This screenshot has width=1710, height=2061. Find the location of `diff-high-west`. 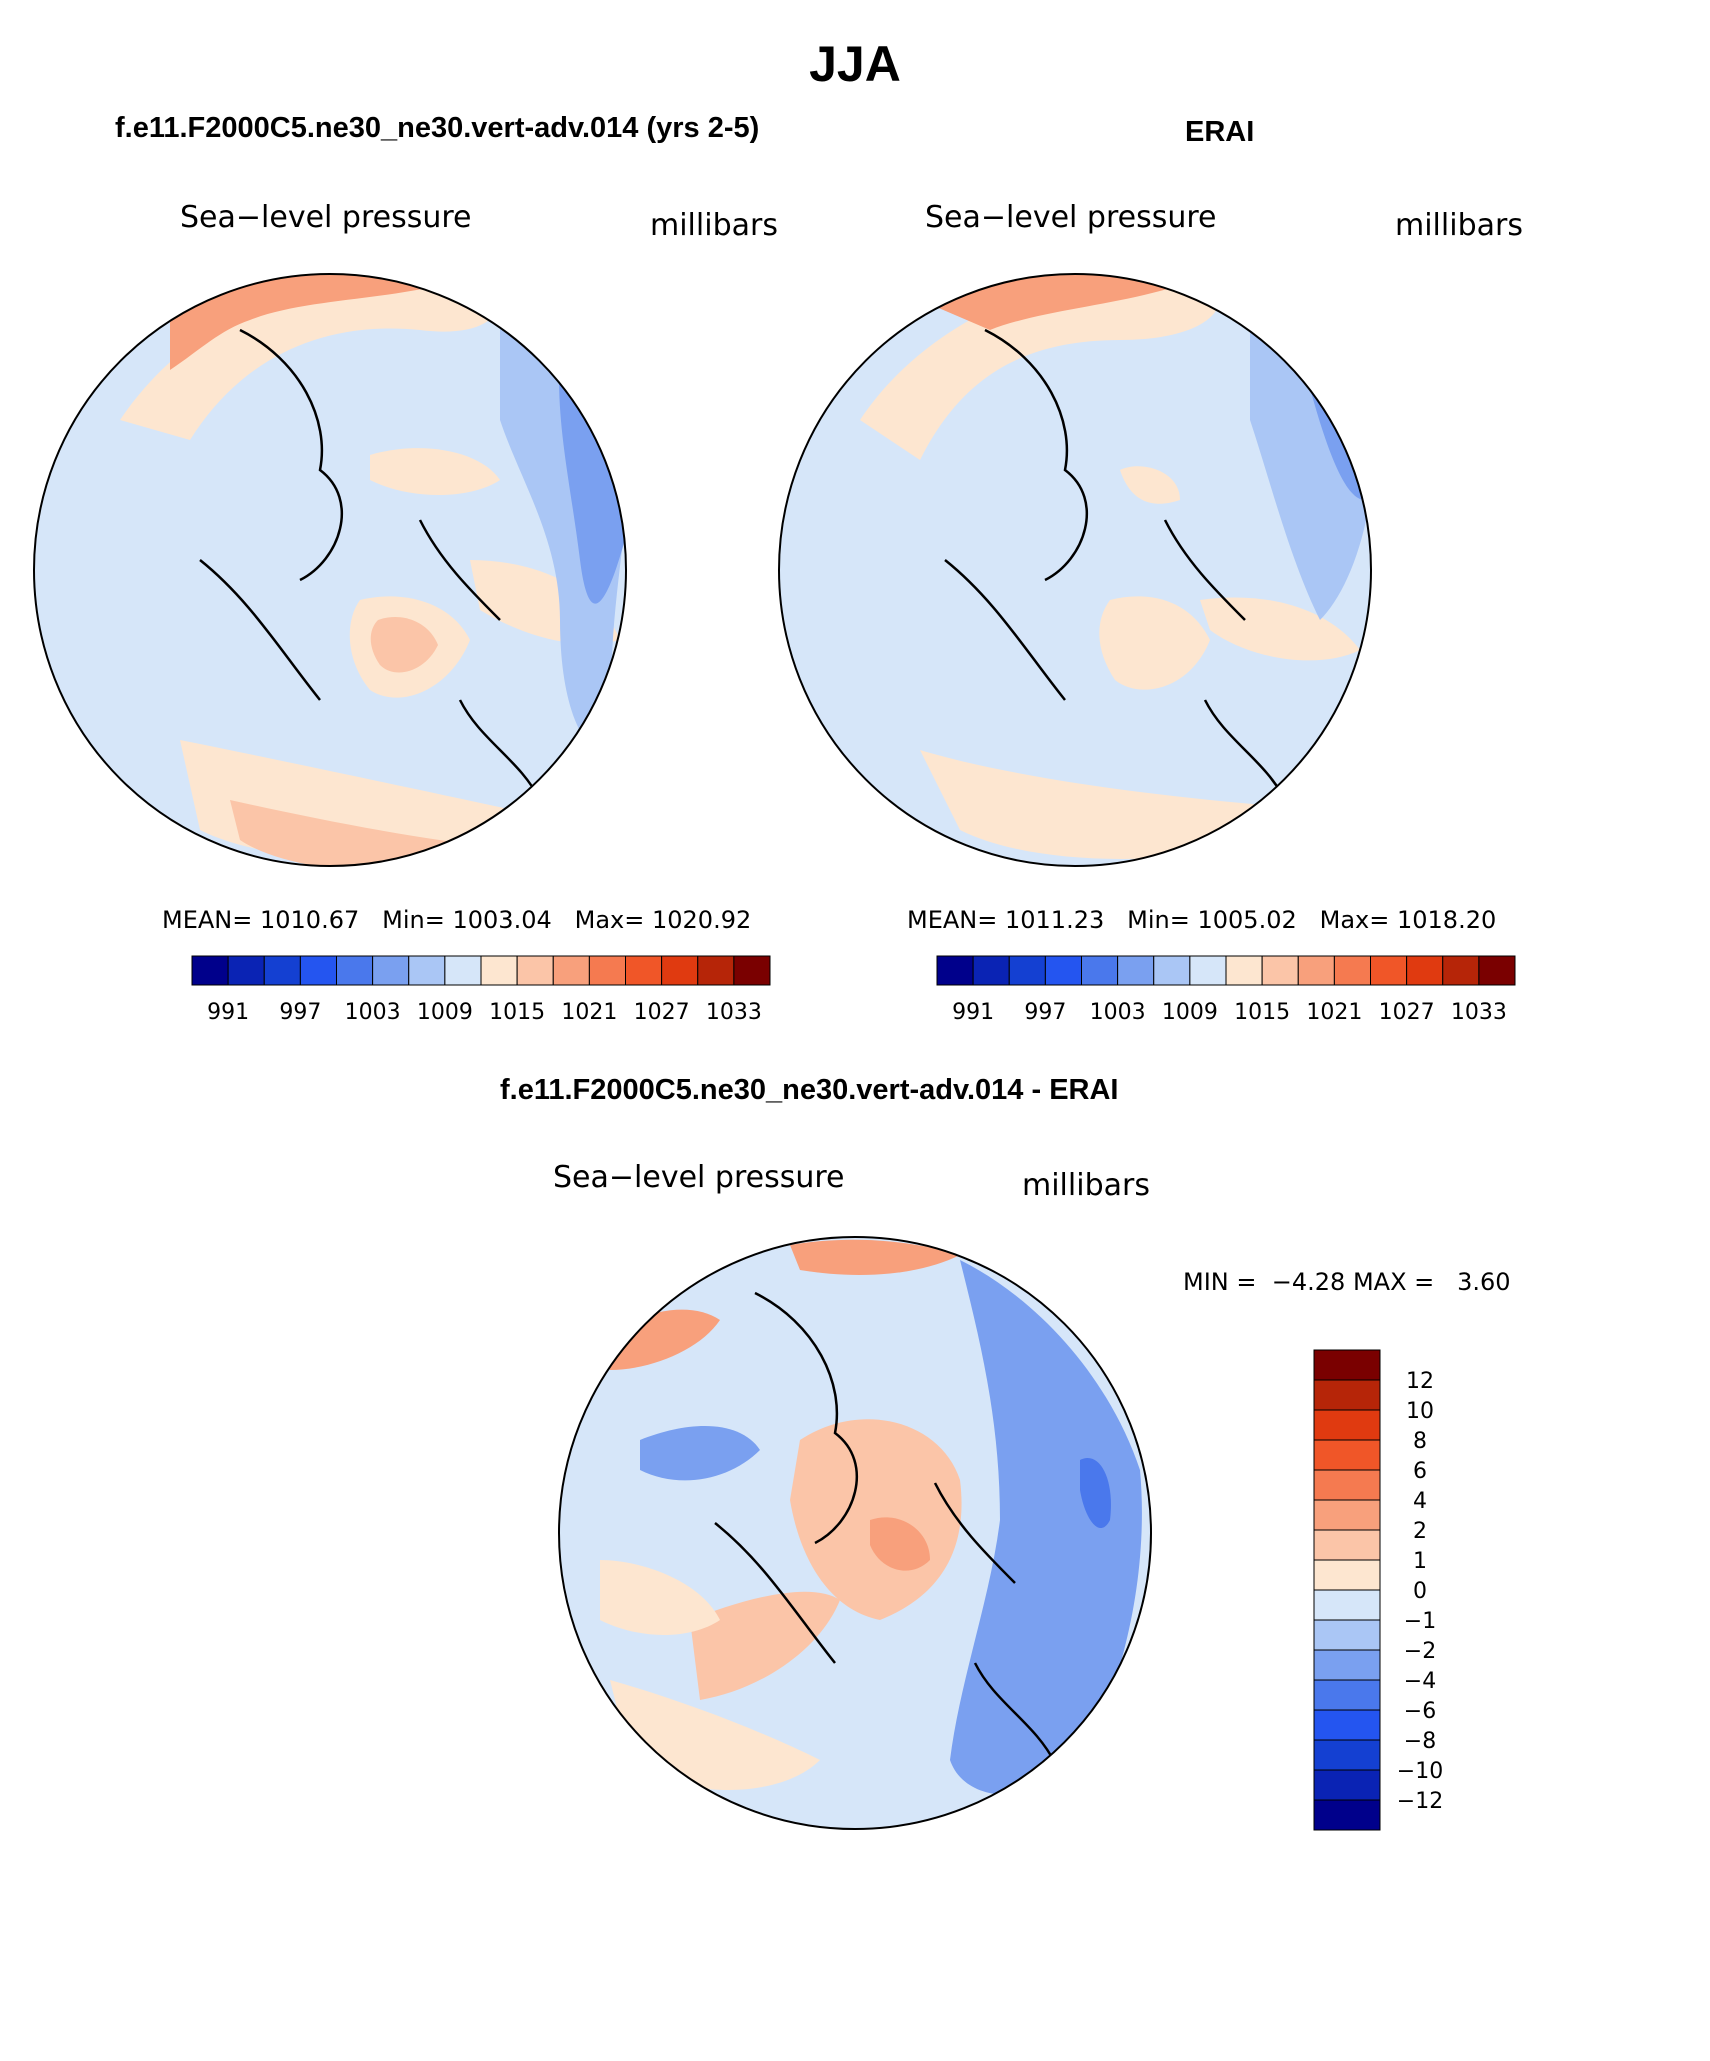

diff-high-west is located at coordinates (660, 1597).